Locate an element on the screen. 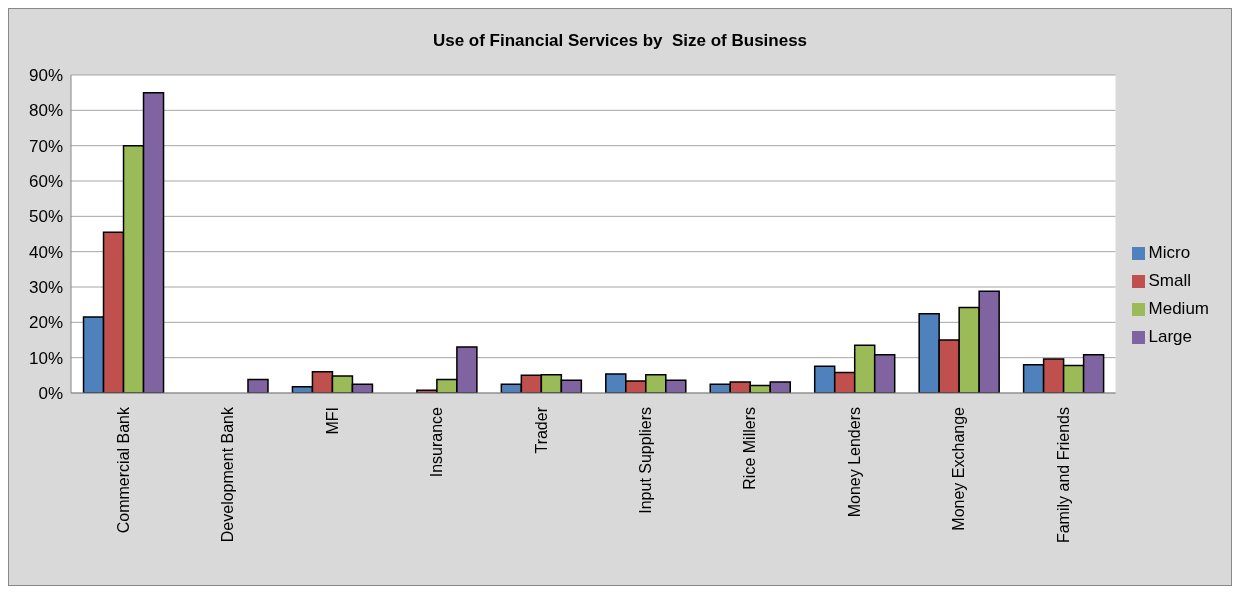 The width and height of the screenshot is (1240, 592). legend-label: Medium is located at coordinates (1178, 308).